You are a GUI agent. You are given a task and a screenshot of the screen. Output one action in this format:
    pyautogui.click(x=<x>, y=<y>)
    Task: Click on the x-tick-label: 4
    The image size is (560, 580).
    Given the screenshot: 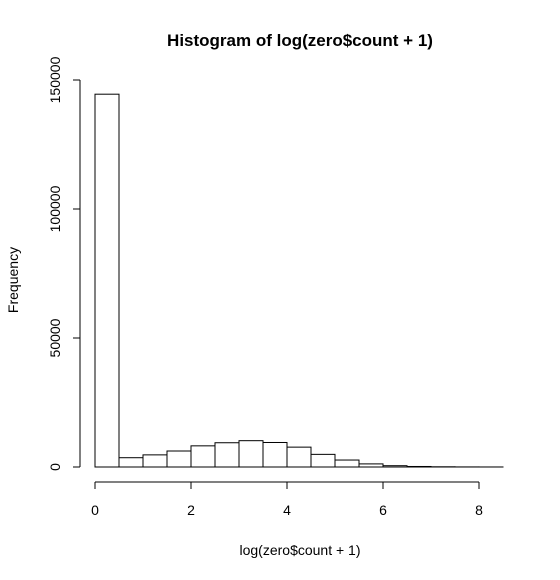 What is the action you would take?
    pyautogui.click(x=287, y=510)
    